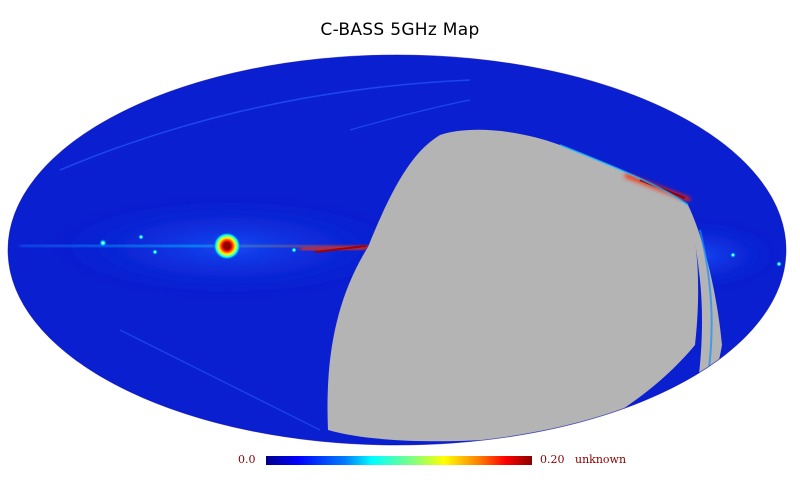 The image size is (800, 504). I want to click on colorbar-unit-label: unknown, so click(601, 459).